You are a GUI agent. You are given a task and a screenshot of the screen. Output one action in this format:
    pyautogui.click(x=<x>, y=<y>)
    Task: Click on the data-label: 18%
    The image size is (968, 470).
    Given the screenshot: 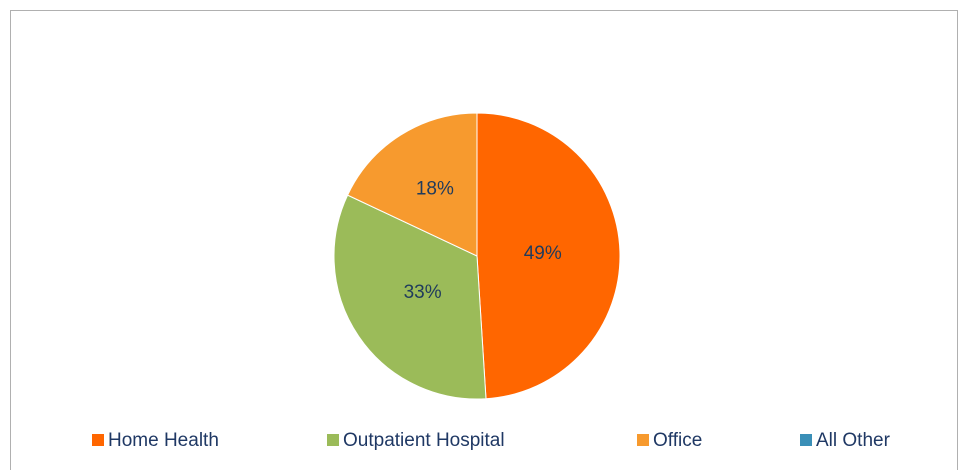 What is the action you would take?
    pyautogui.click(x=435, y=189)
    